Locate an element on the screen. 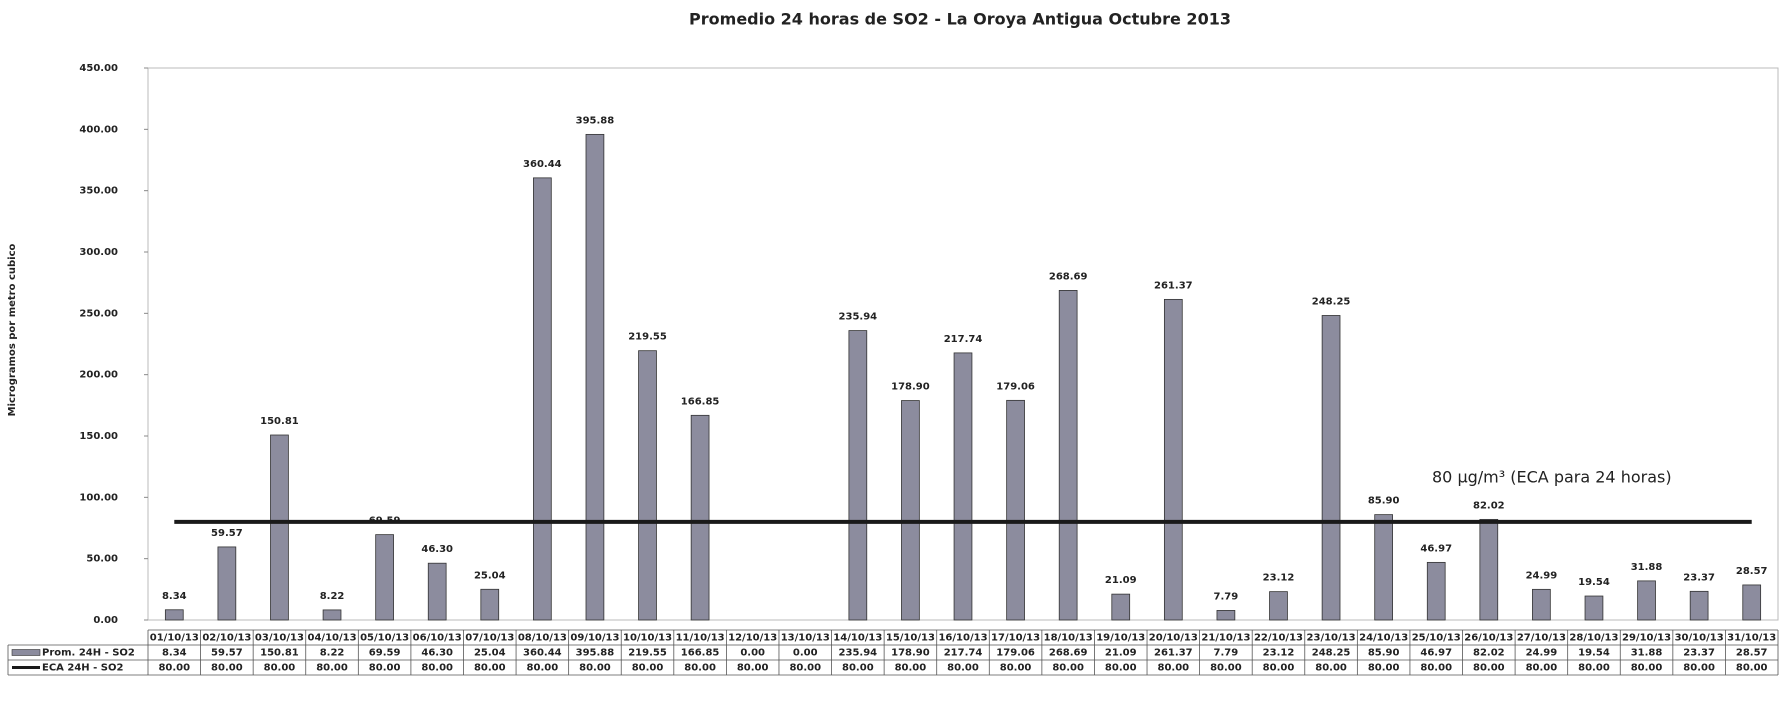  data-label: 19.54 is located at coordinates (1594, 582).